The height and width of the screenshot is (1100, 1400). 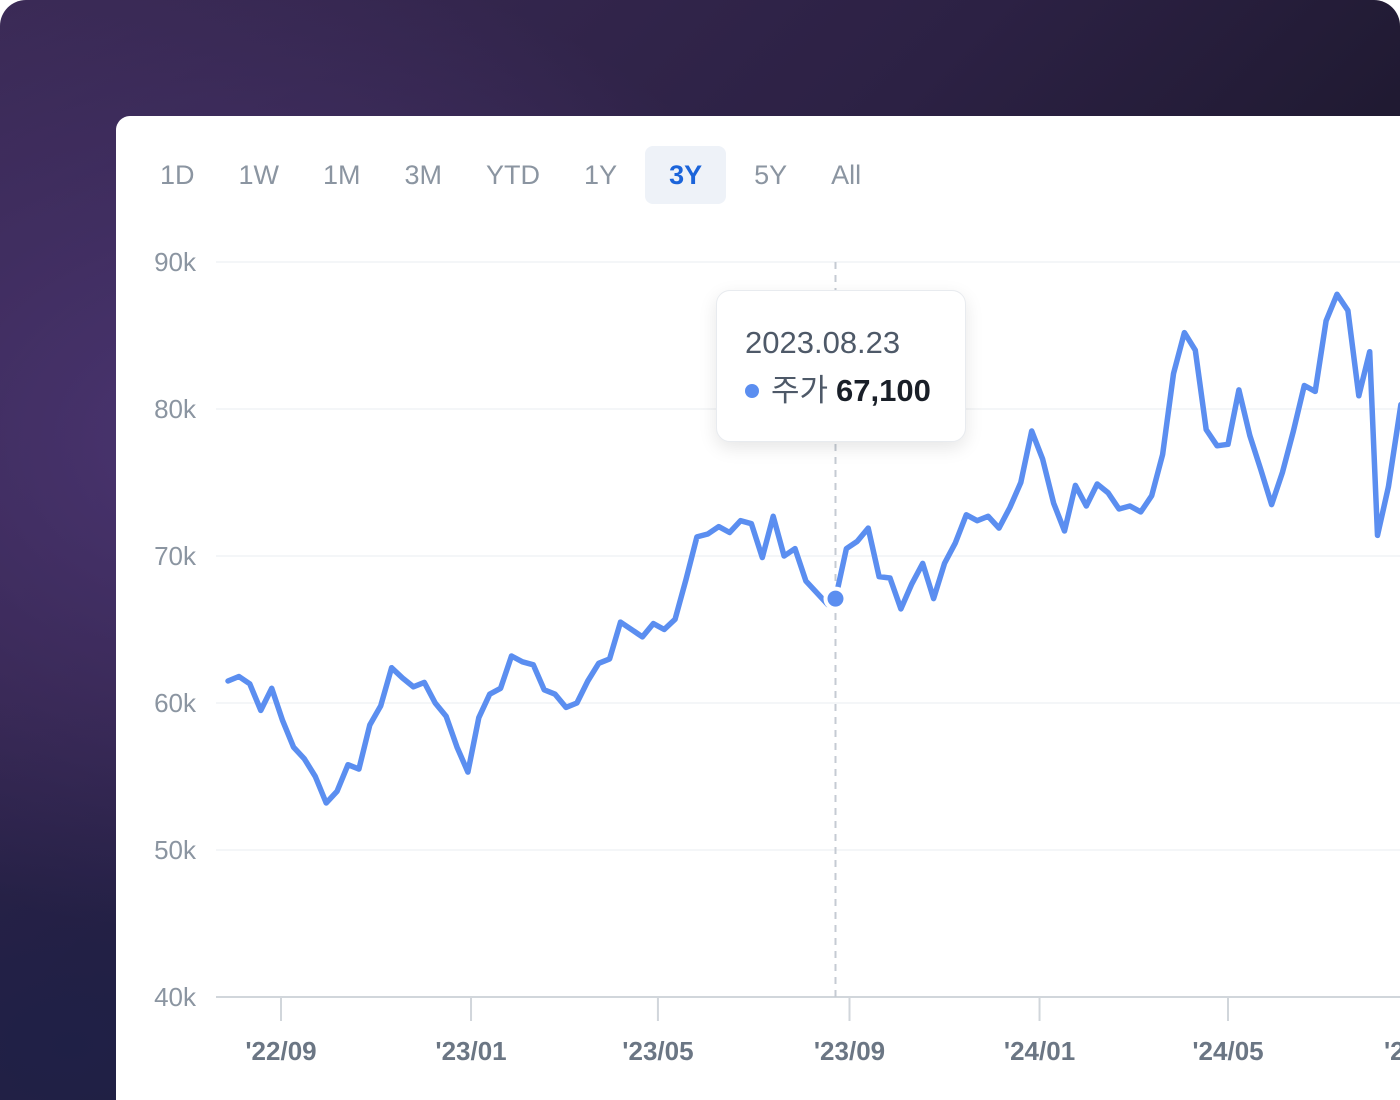 What do you see at coordinates (175, 997) in the screenshot?
I see `y-tick-label: 40k` at bounding box center [175, 997].